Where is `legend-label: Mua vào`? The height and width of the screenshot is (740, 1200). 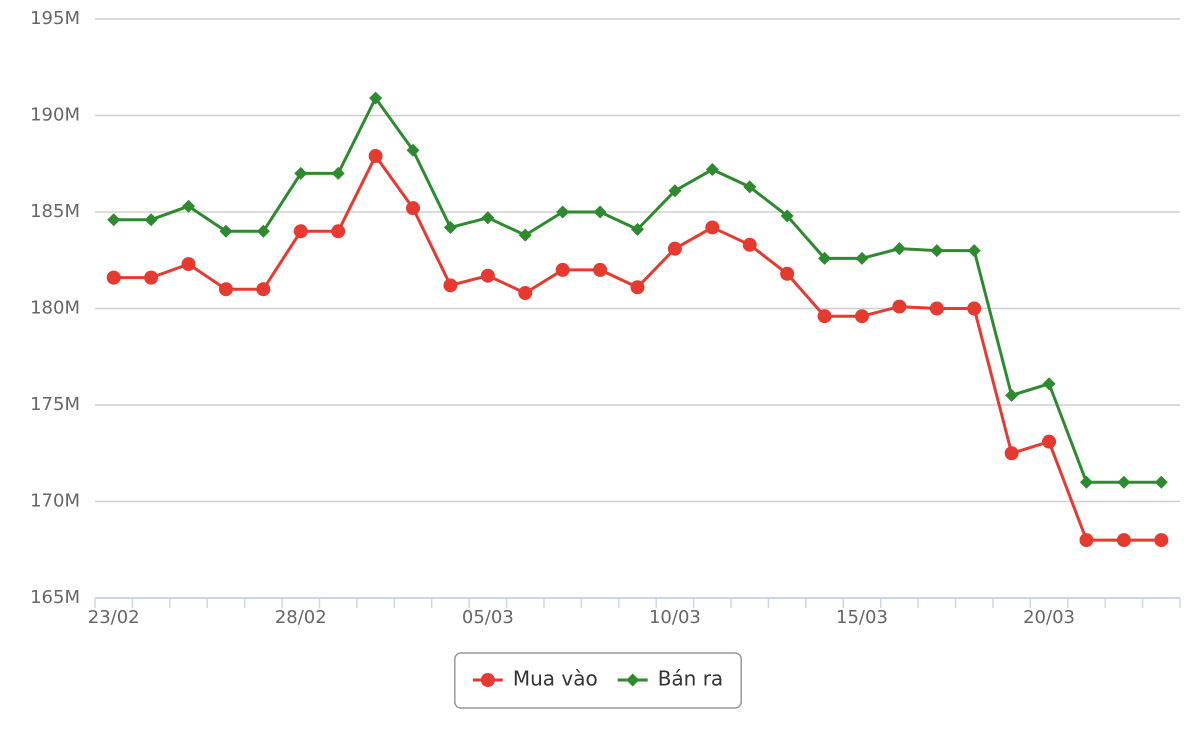 legend-label: Mua vào is located at coordinates (555, 679).